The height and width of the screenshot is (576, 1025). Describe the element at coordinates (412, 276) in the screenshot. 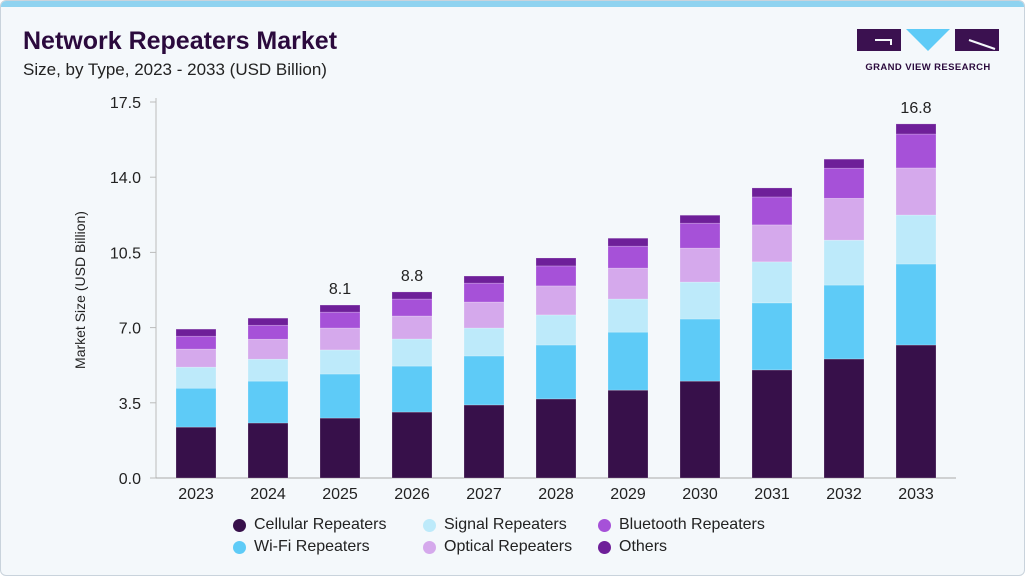

I see `total-data-label: 8.8` at that location.